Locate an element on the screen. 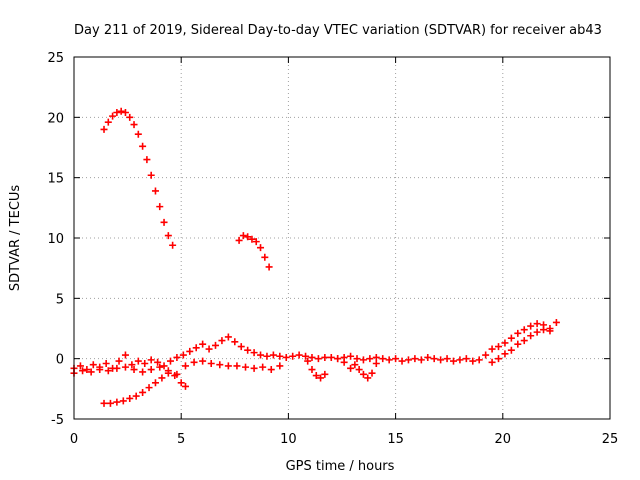  x-tick-label: 0 is located at coordinates (74, 439).